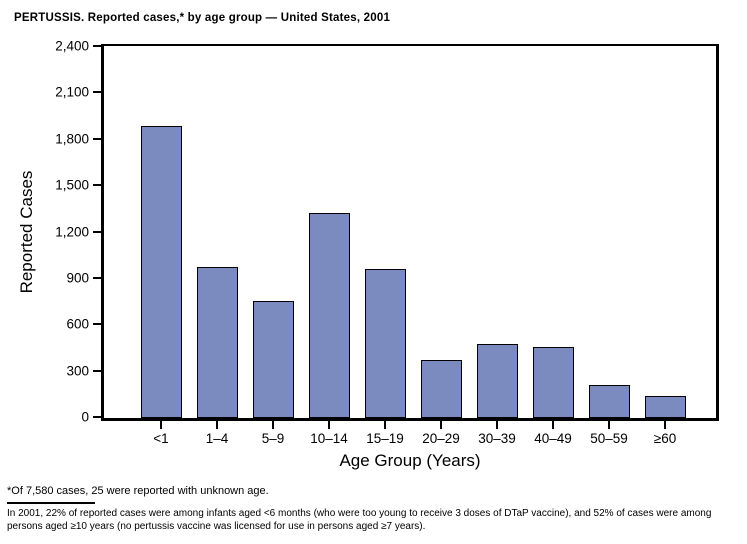 This screenshot has width=747, height=544. What do you see at coordinates (553, 438) in the screenshot?
I see `x-tick-label: 40–49` at bounding box center [553, 438].